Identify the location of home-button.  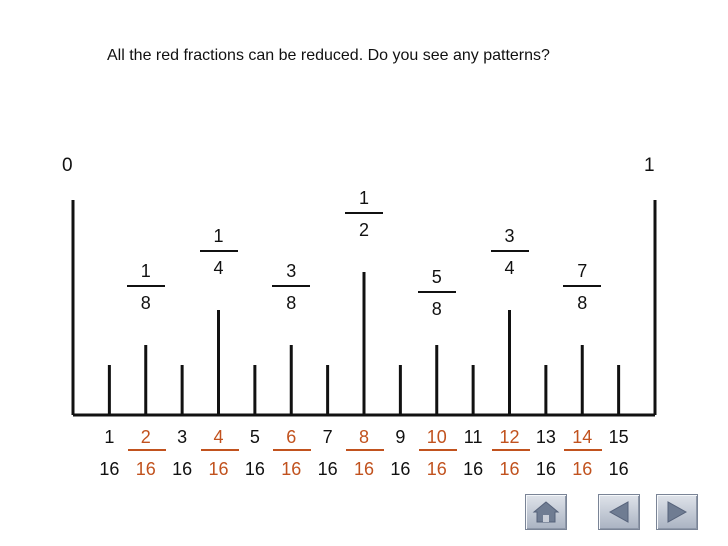
(546, 512).